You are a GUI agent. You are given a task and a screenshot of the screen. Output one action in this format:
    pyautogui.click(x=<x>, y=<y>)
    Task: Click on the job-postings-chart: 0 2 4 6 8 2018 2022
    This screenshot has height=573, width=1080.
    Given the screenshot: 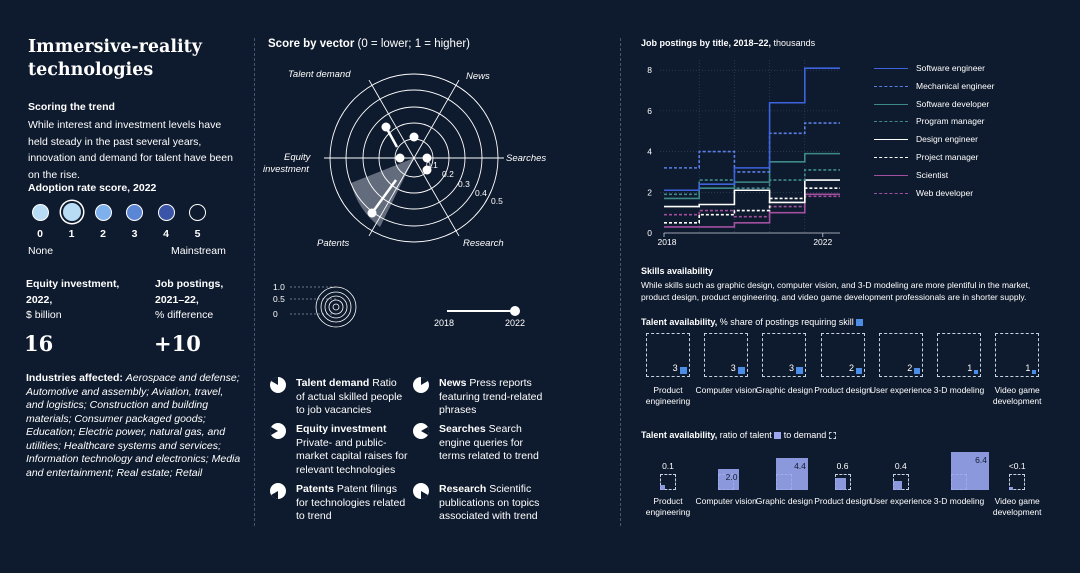 What is the action you would take?
    pyautogui.click(x=743, y=153)
    